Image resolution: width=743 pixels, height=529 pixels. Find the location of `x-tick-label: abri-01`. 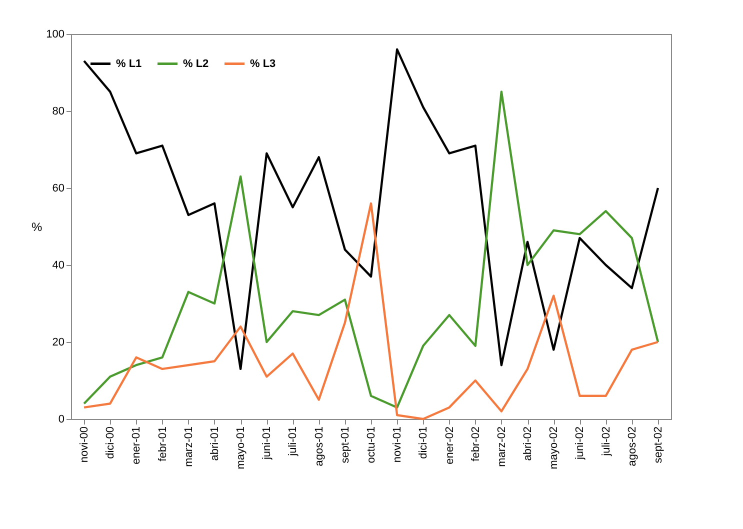

x-tick-label: abri-01 is located at coordinates (214, 443).